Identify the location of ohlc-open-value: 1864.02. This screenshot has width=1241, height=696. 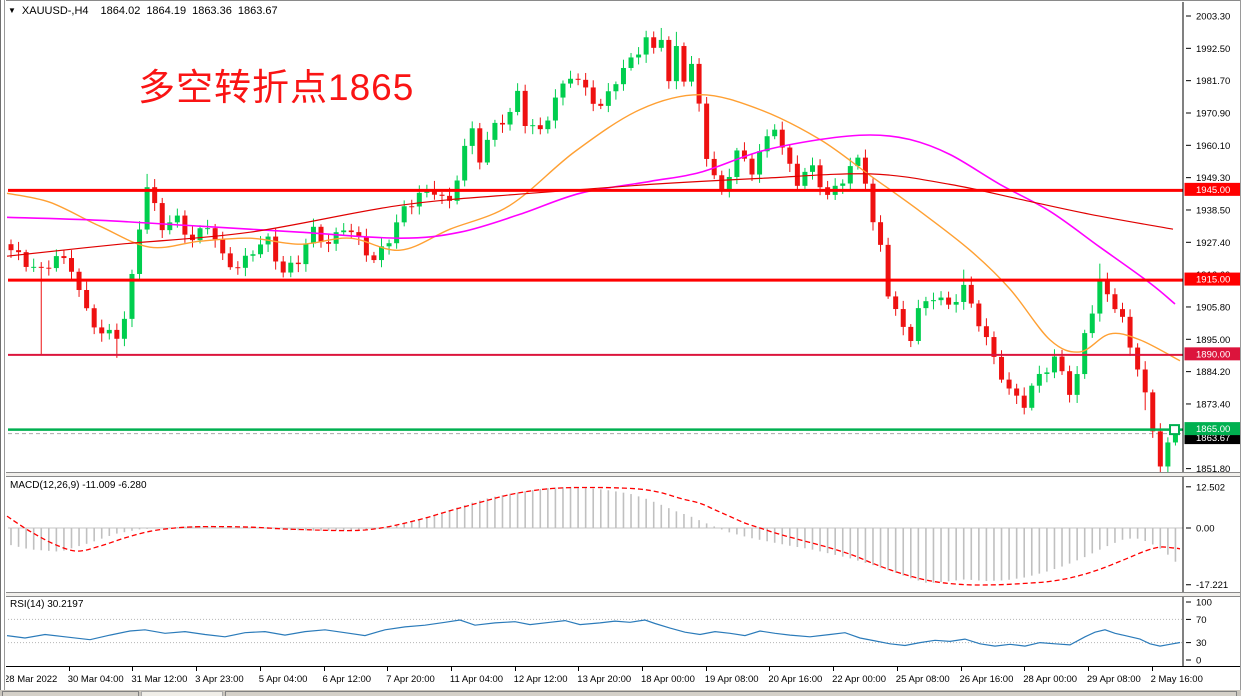
(120, 11).